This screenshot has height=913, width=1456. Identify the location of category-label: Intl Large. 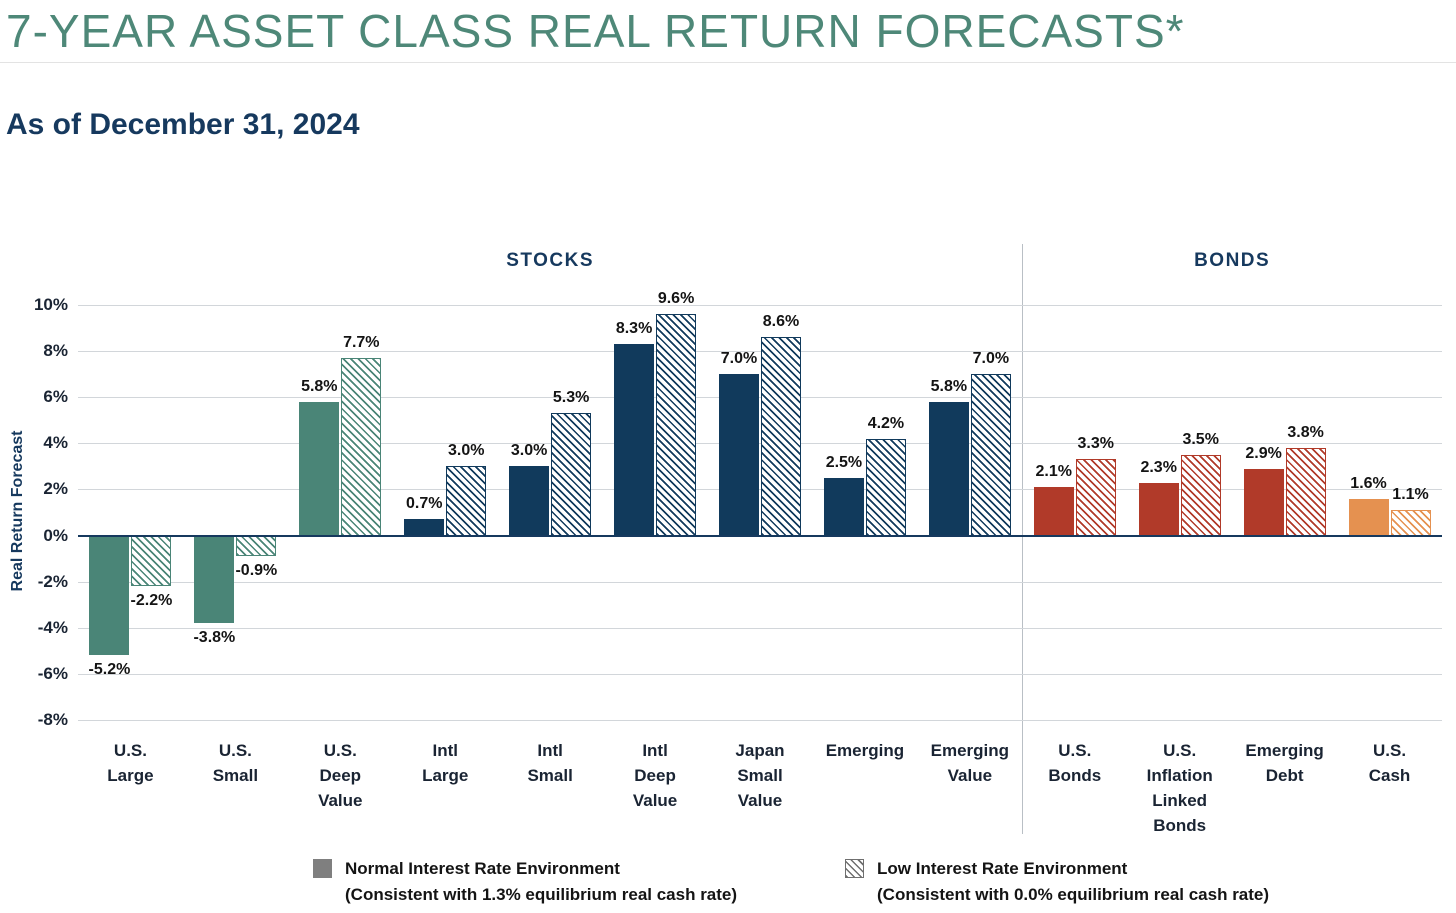
(445, 763).